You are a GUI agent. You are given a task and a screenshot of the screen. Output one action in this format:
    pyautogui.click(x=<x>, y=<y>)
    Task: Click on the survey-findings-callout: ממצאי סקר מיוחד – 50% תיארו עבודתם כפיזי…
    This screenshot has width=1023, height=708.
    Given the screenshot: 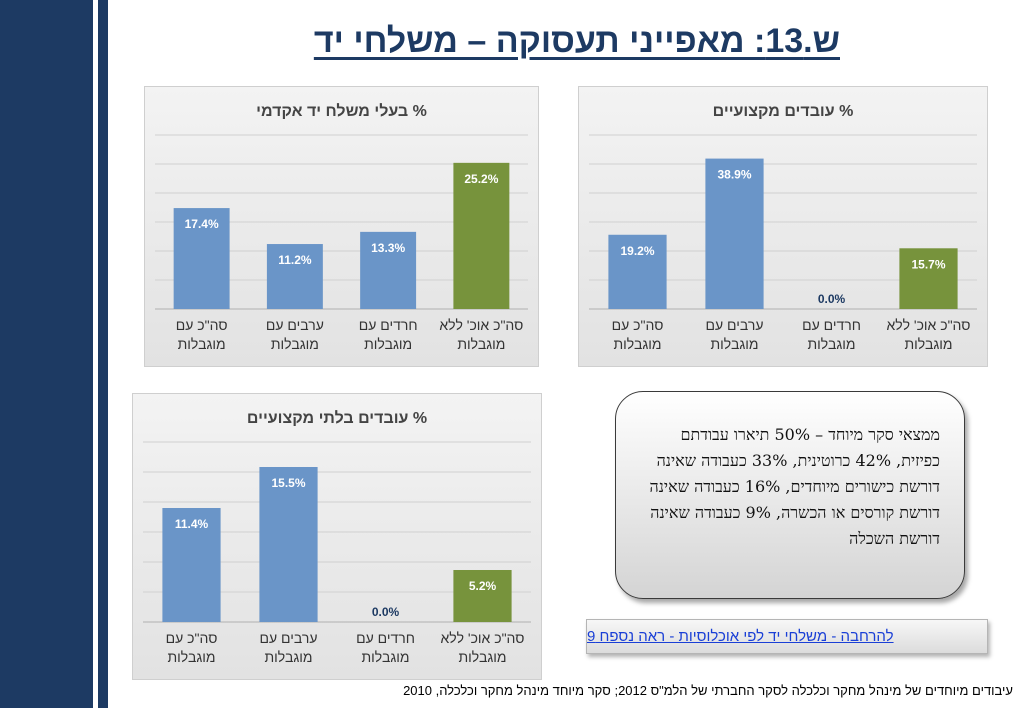 What is the action you would take?
    pyautogui.click(x=790, y=495)
    